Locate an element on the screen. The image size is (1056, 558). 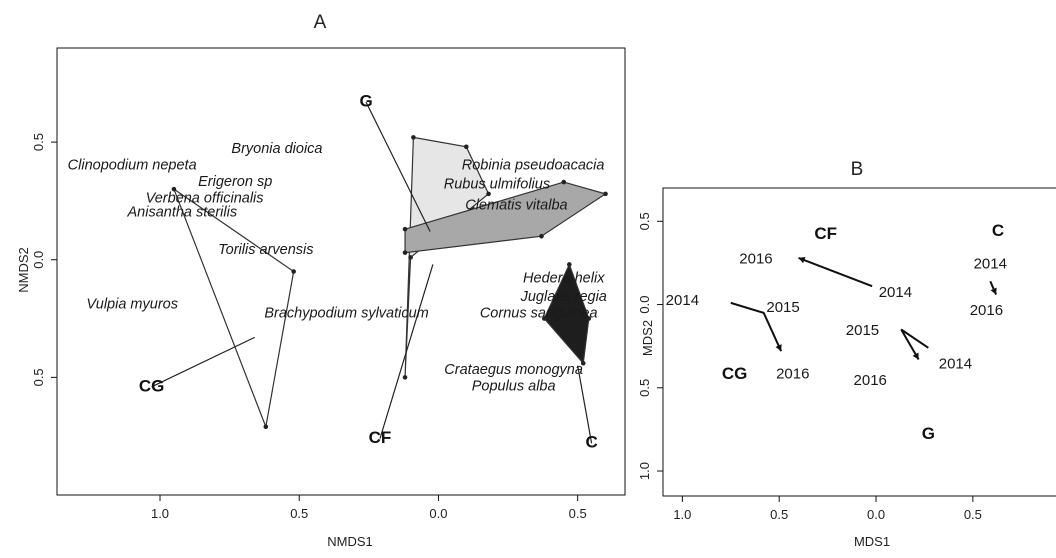
trajectory-arrowhead-g is located at coordinates (915, 356).